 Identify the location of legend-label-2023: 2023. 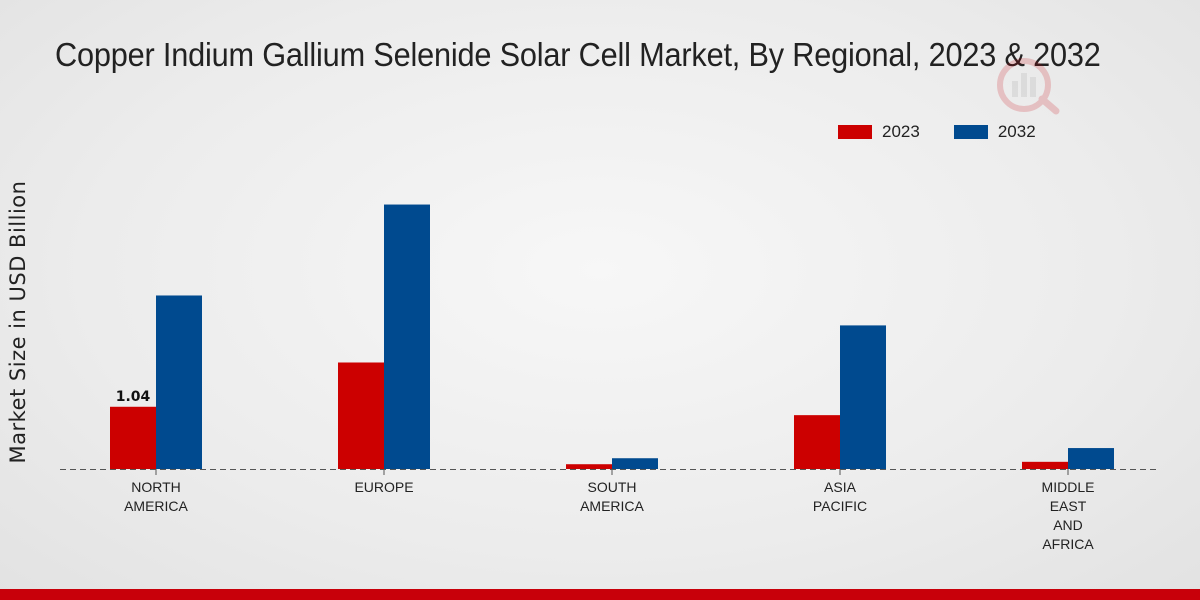
(901, 131).